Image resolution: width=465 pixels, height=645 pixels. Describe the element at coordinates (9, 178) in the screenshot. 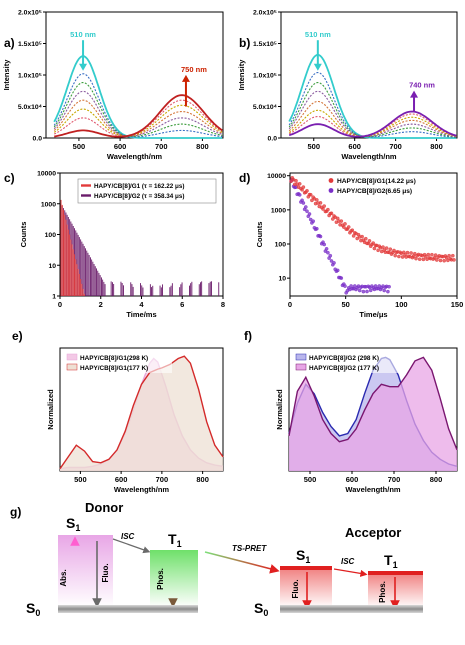

I see `panel-label-c: c)` at that location.